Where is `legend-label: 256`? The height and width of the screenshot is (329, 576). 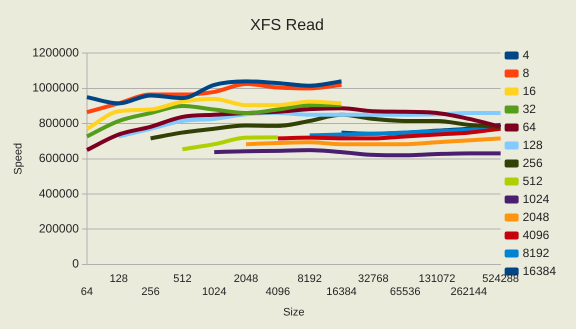
legend-label: 256 is located at coordinates (532, 163).